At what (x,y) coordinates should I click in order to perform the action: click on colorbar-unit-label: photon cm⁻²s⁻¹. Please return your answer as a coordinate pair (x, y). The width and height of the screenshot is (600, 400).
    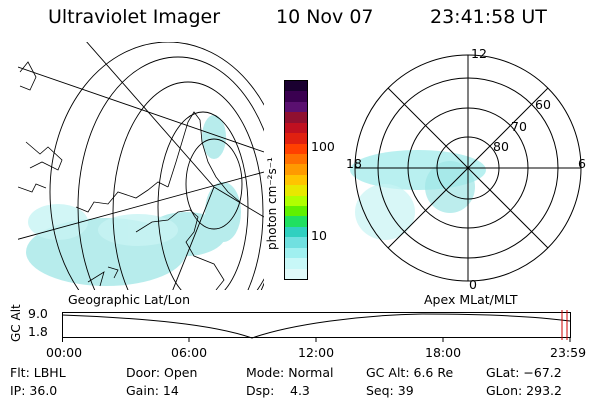
    Looking at the image, I should click on (272, 203).